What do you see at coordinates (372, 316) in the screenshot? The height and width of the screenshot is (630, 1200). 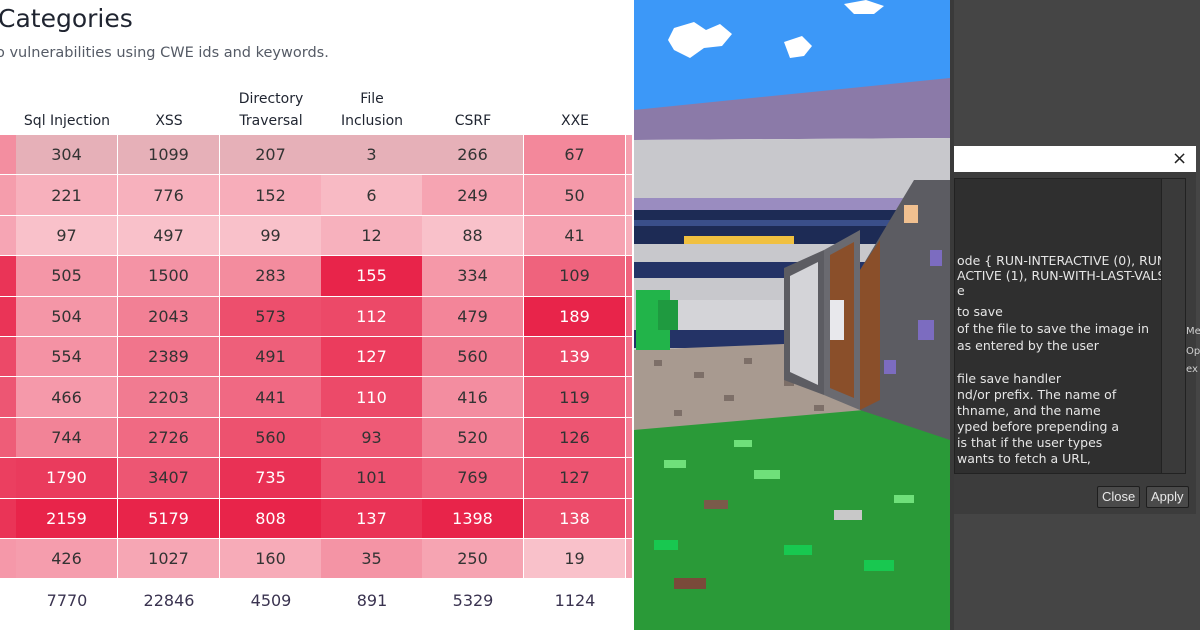 I see `heatmap-cell: 112` at bounding box center [372, 316].